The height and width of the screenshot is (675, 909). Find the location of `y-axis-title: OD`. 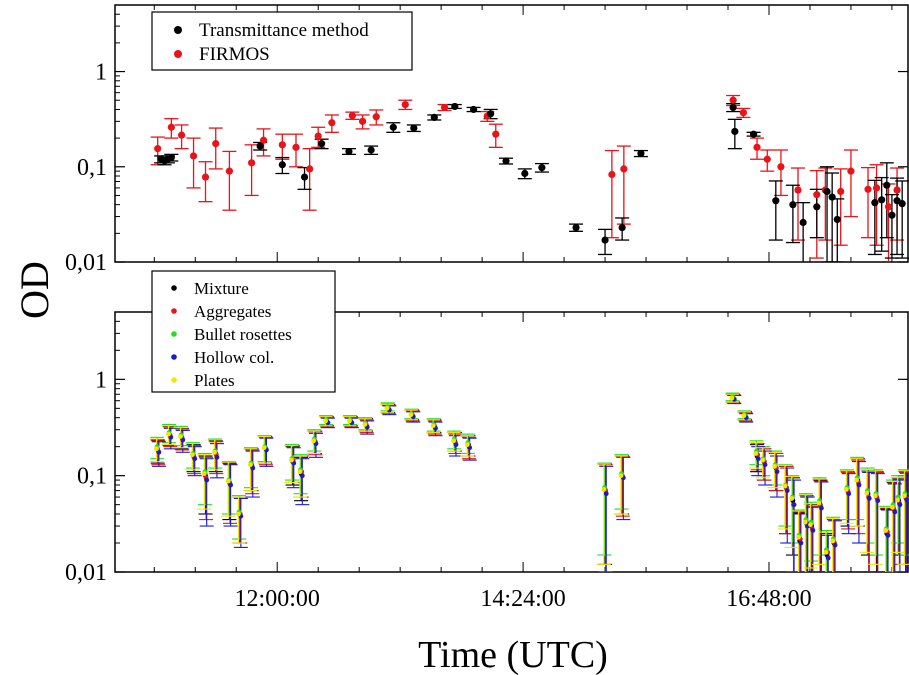

y-axis-title: OD is located at coordinates (34, 290).